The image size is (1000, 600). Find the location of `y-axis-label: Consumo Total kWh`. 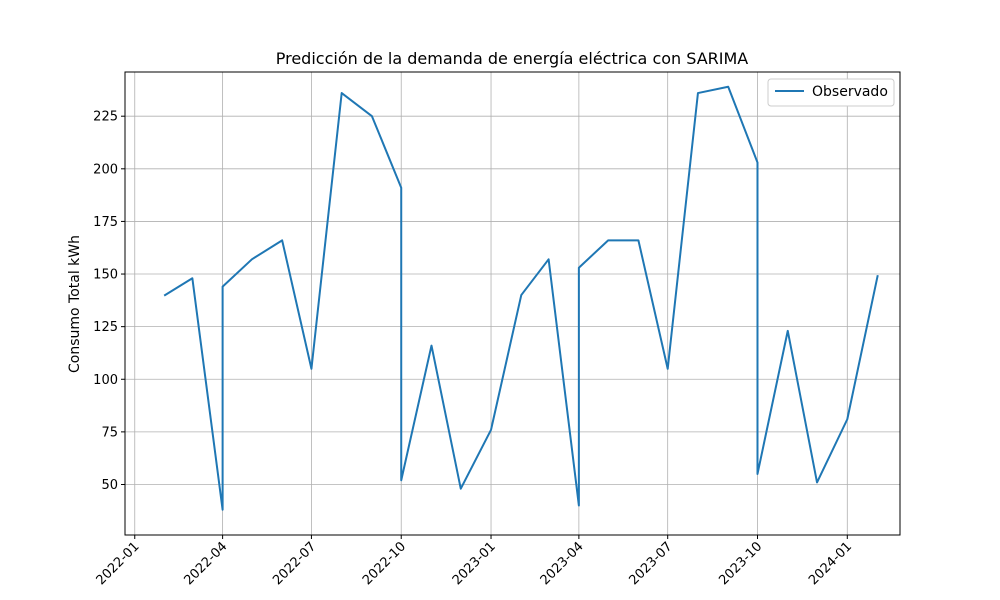

y-axis-label: Consumo Total kWh is located at coordinates (75, 304).